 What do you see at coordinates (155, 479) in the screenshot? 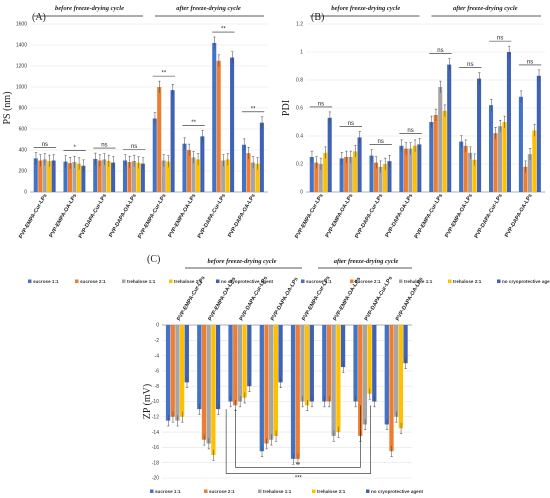
I see `y-tick-label: -20` at bounding box center [155, 479].